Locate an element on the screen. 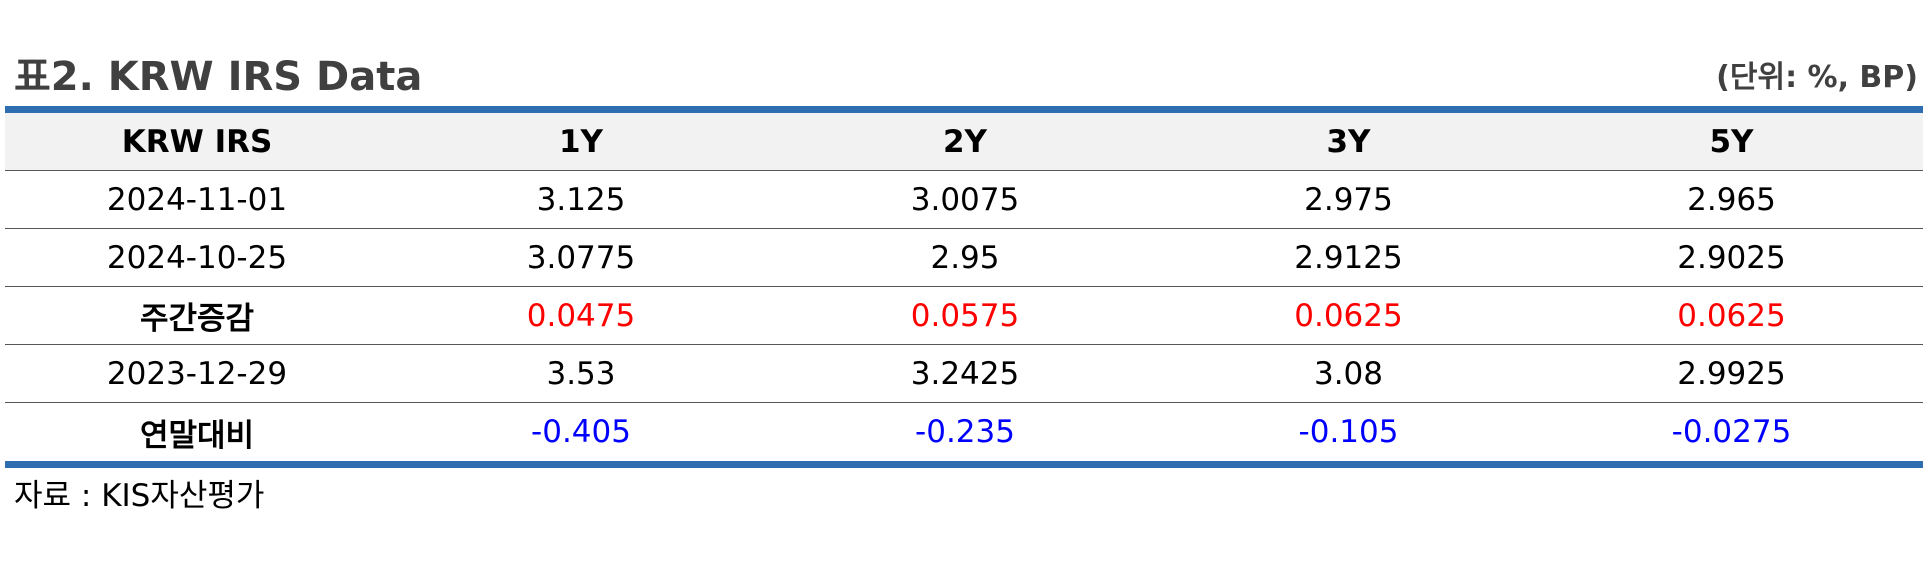  row-label: 2023-12-29 is located at coordinates (197, 373).